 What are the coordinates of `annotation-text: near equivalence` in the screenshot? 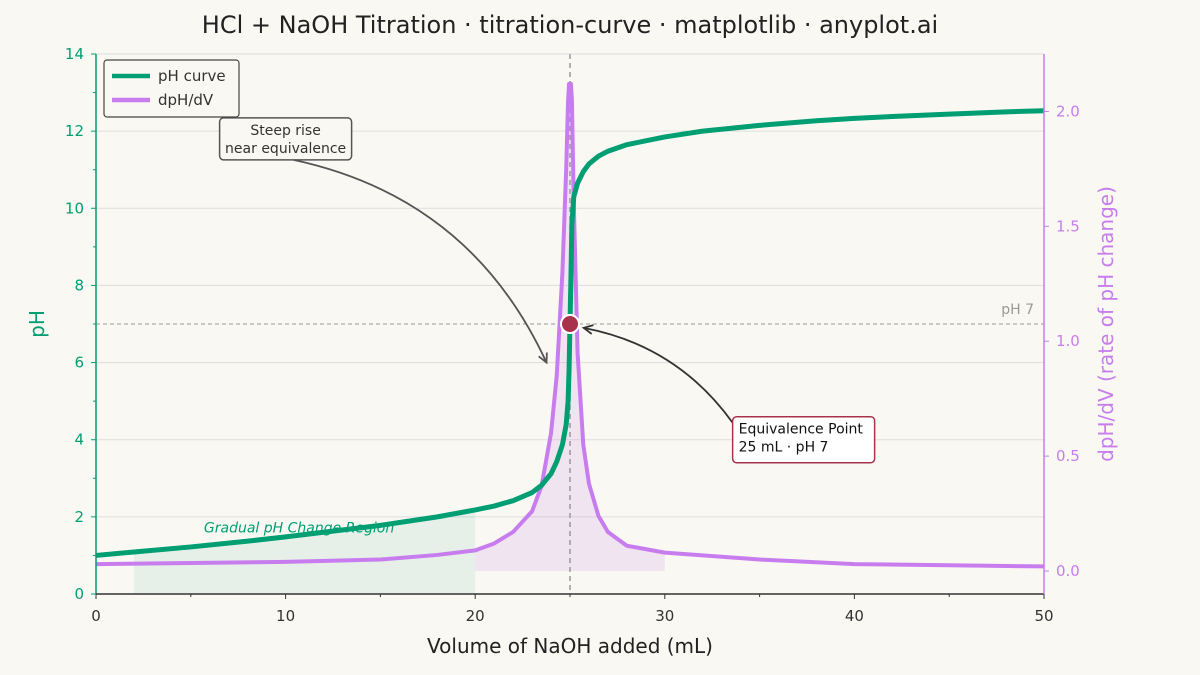 It's located at (285, 149).